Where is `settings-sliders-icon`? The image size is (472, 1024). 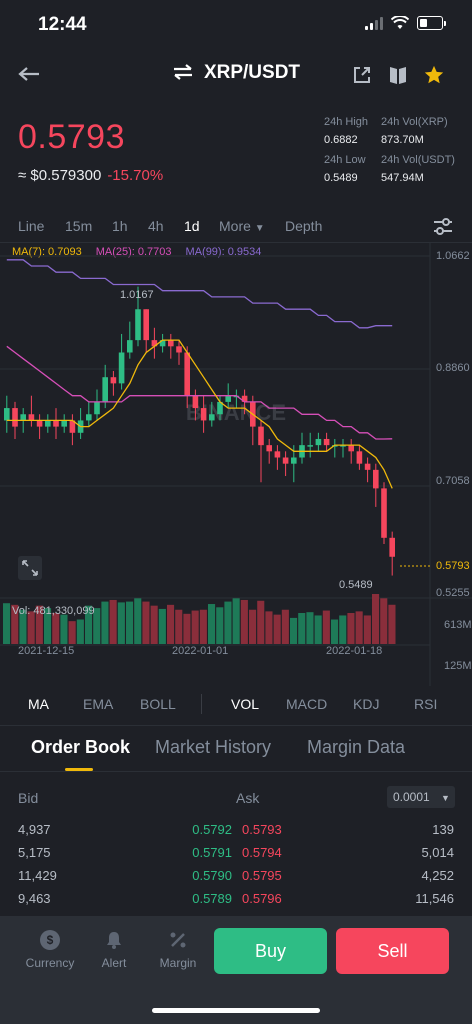 settings-sliders-icon is located at coordinates (443, 227).